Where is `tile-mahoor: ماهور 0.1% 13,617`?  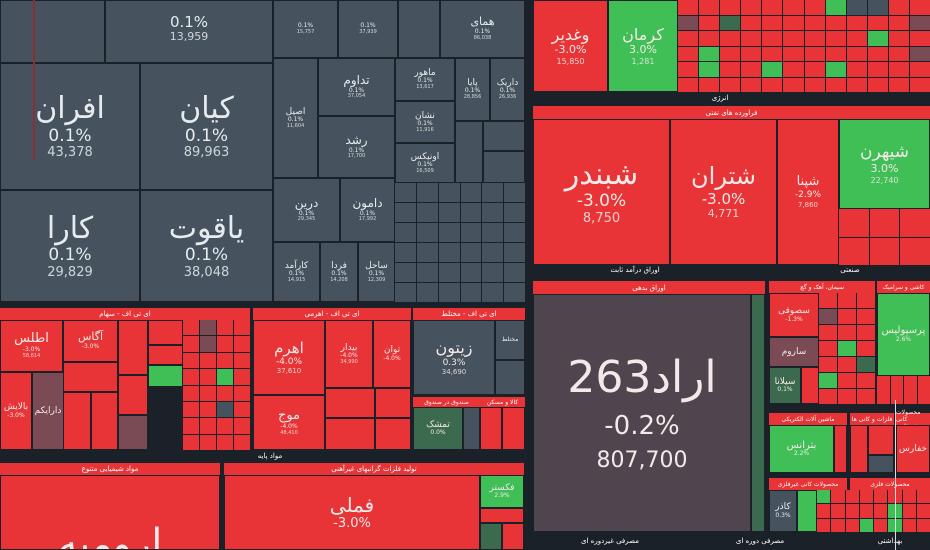 tile-mahoor: ماهور 0.1% 13,617 is located at coordinates (425, 79).